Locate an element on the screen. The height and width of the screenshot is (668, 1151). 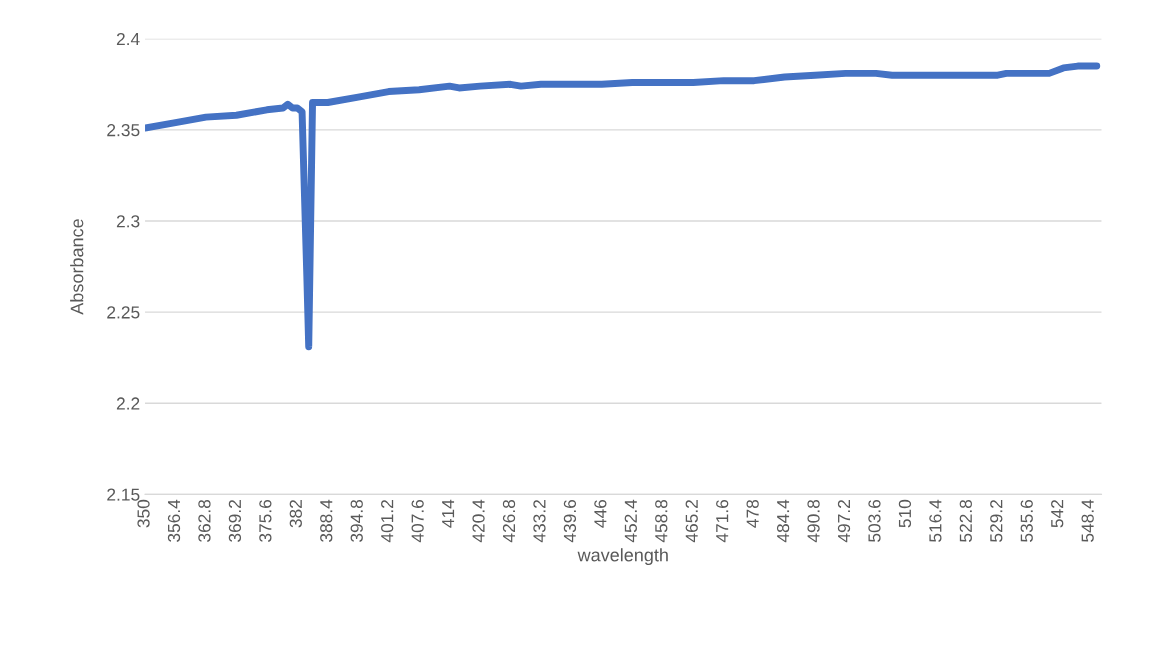
x-tick-label: 382 is located at coordinates (295, 514).